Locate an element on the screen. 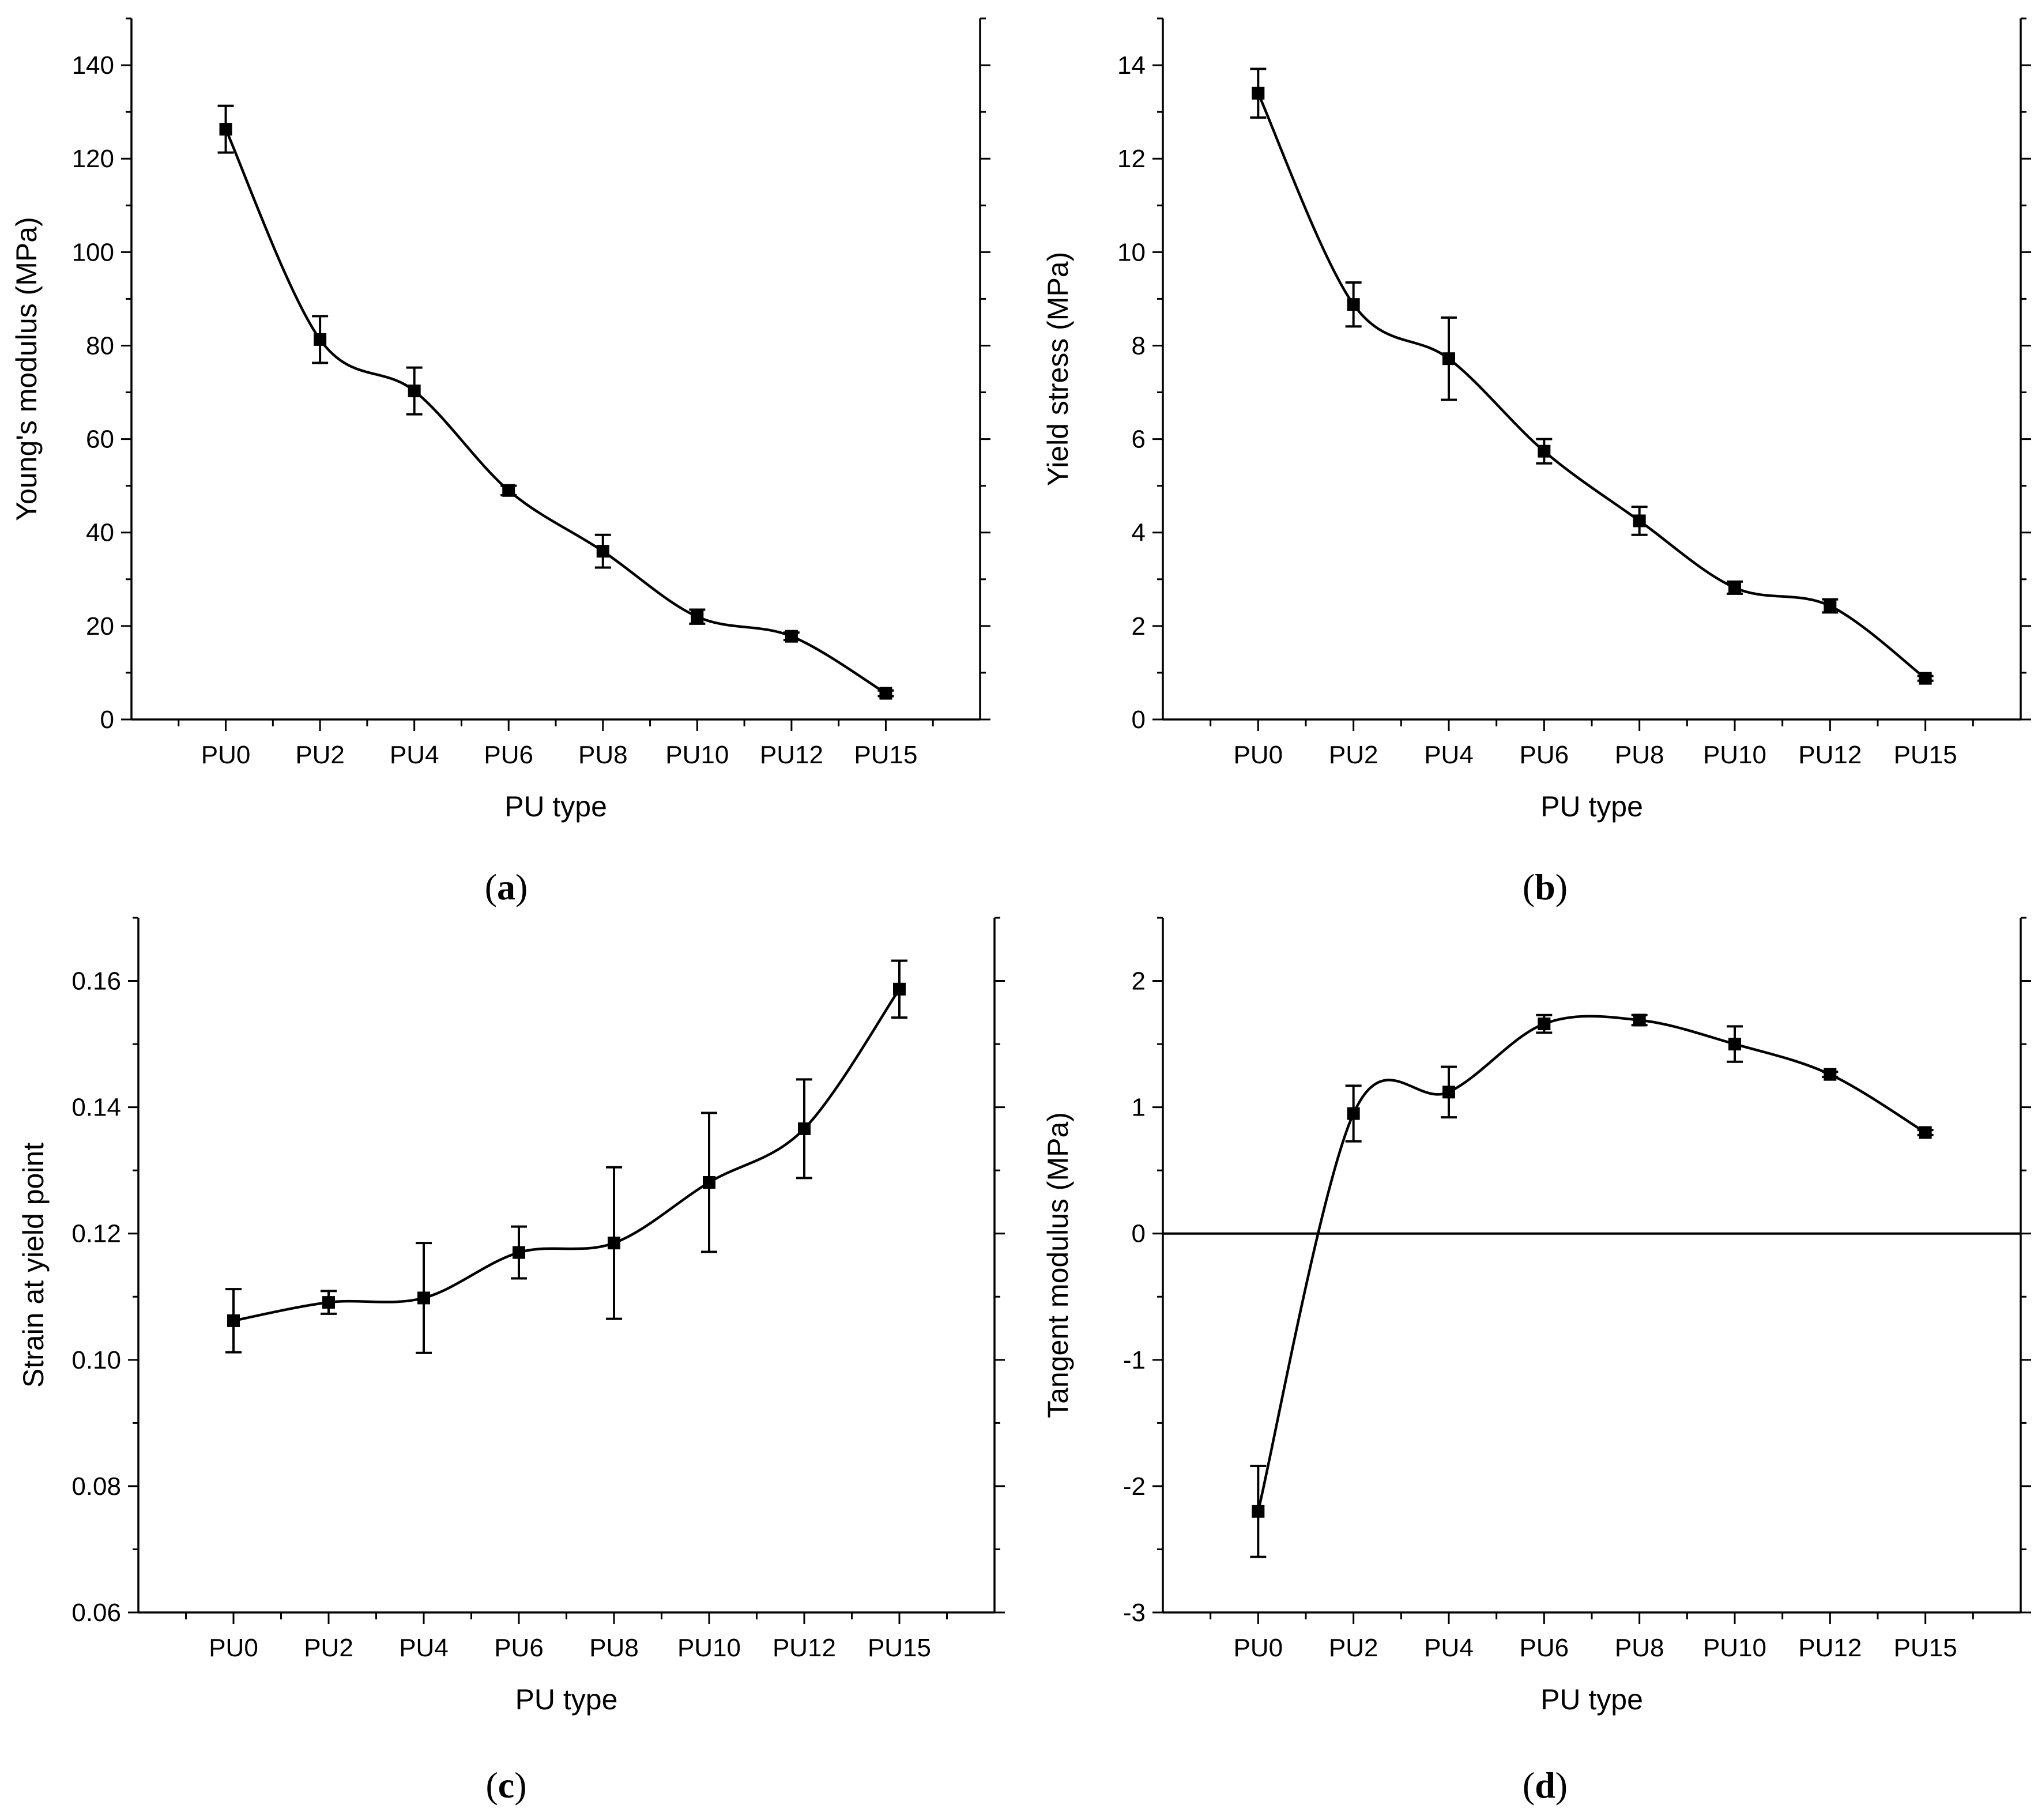 The width and height of the screenshot is (2038, 1820). y-tick-label: 0.06 is located at coordinates (96, 1613).